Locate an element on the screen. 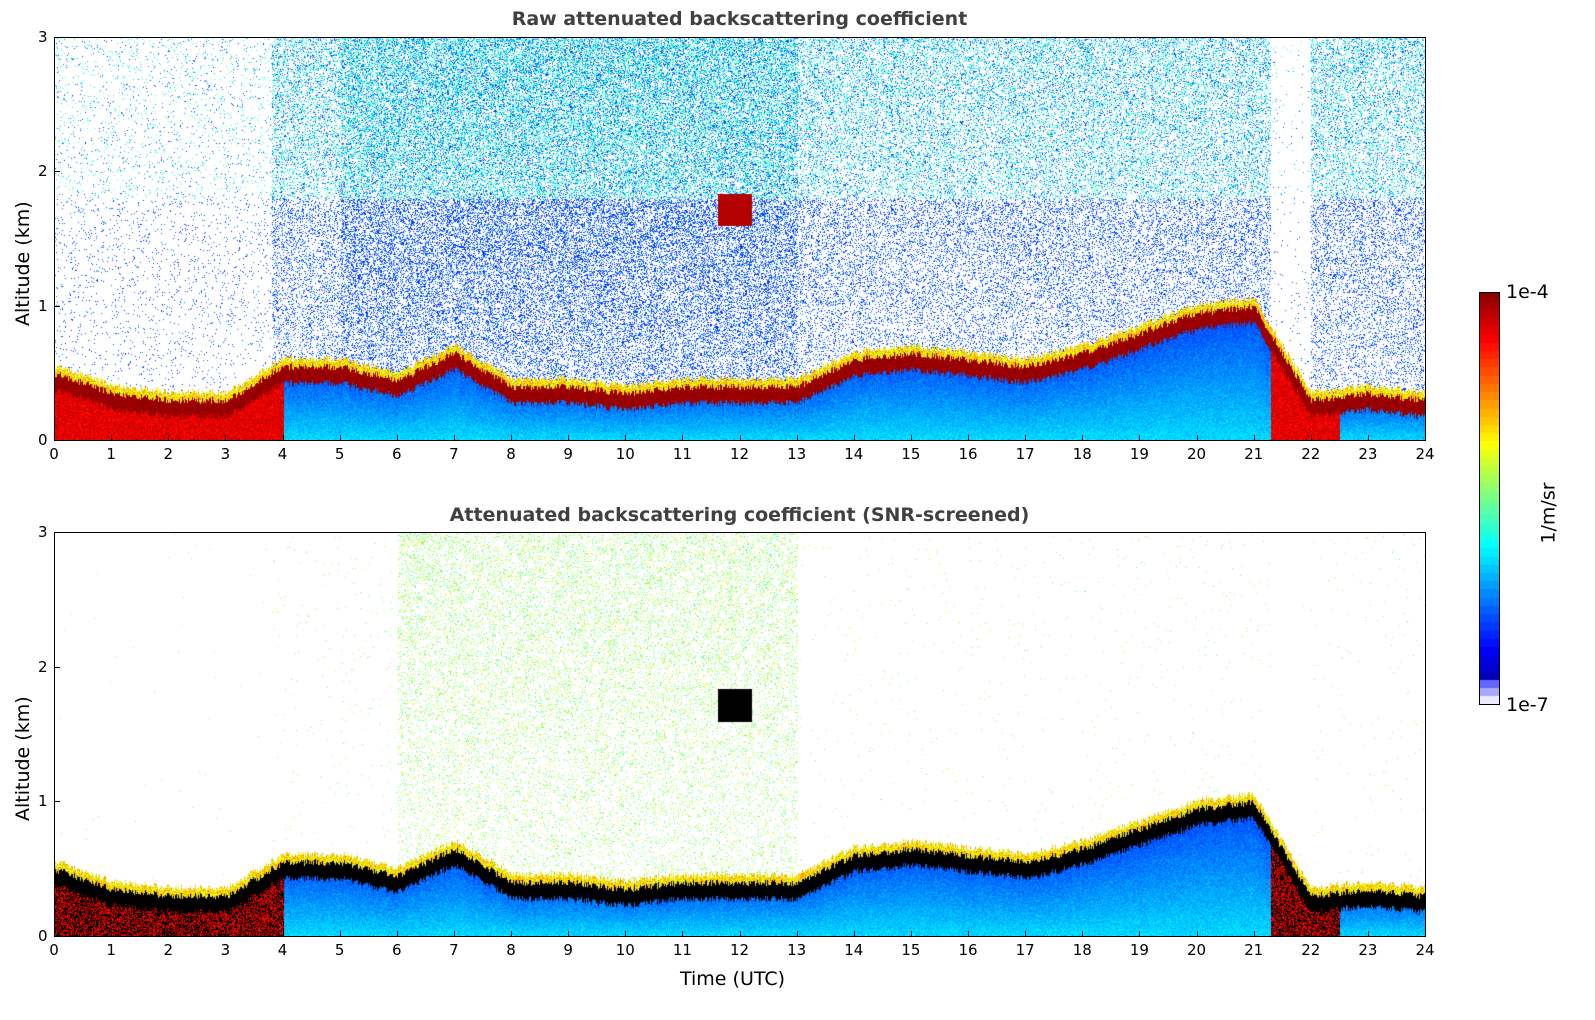 Image resolution: width=1595 pixels, height=1020 pixels. x-tick-label: 24 is located at coordinates (1425, 950).